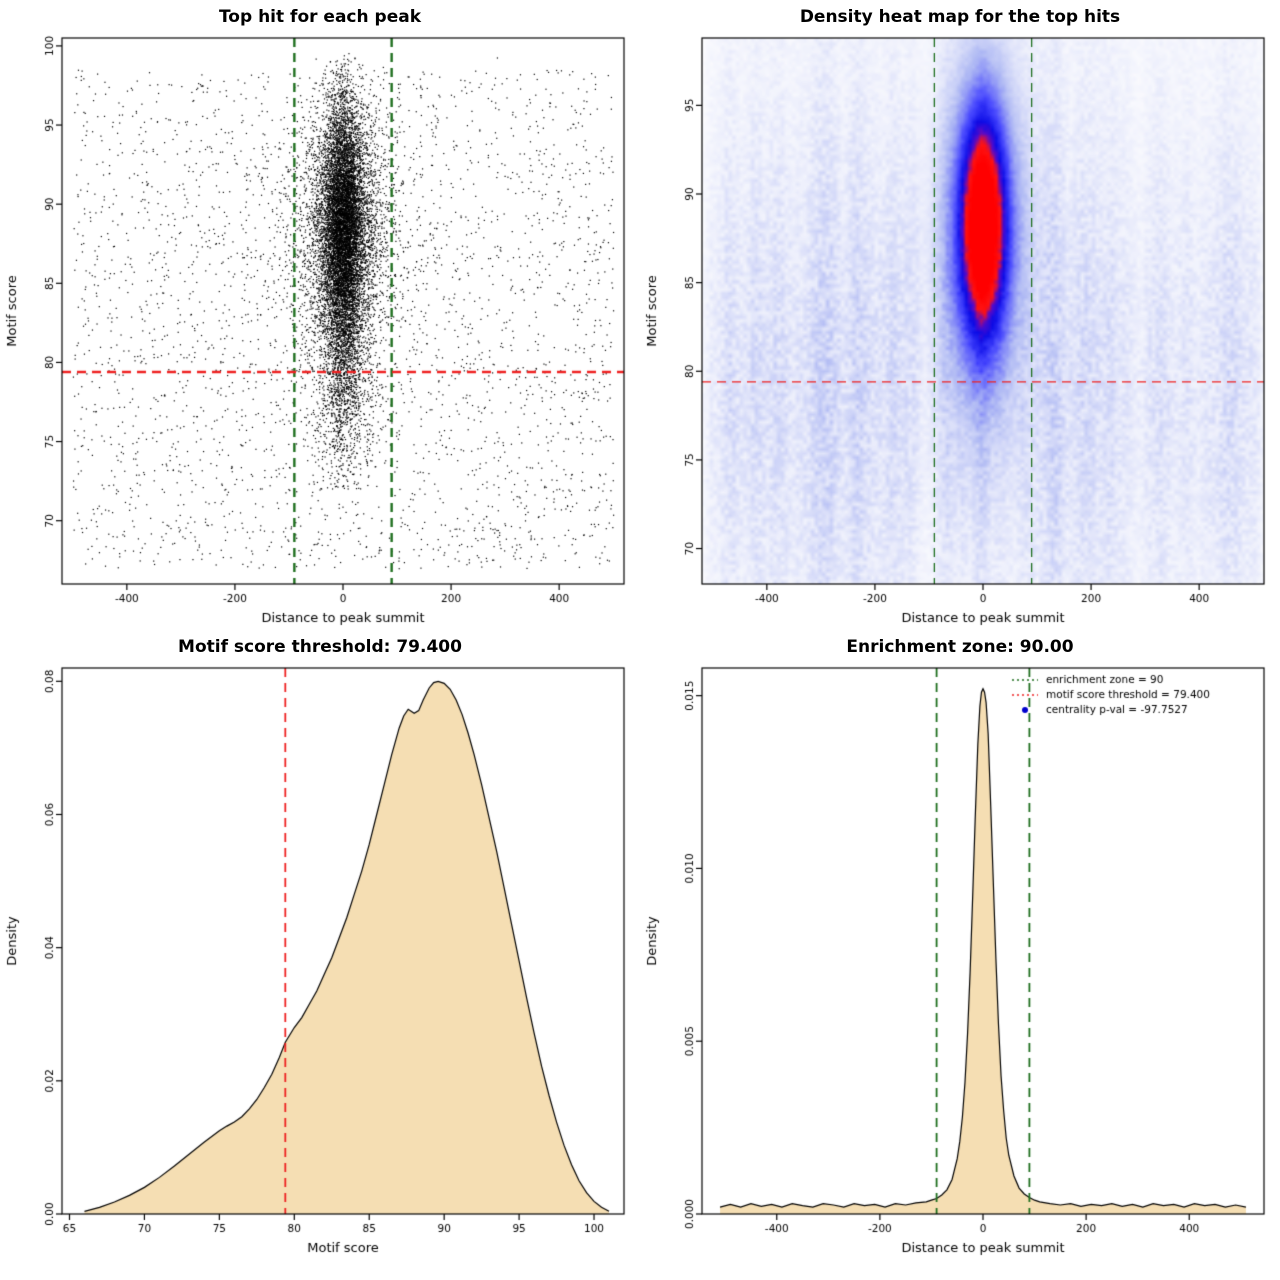 This screenshot has width=1280, height=1280. Describe the element at coordinates (320, 17) in the screenshot. I see `scatter-title: Top hit for each peak` at that location.